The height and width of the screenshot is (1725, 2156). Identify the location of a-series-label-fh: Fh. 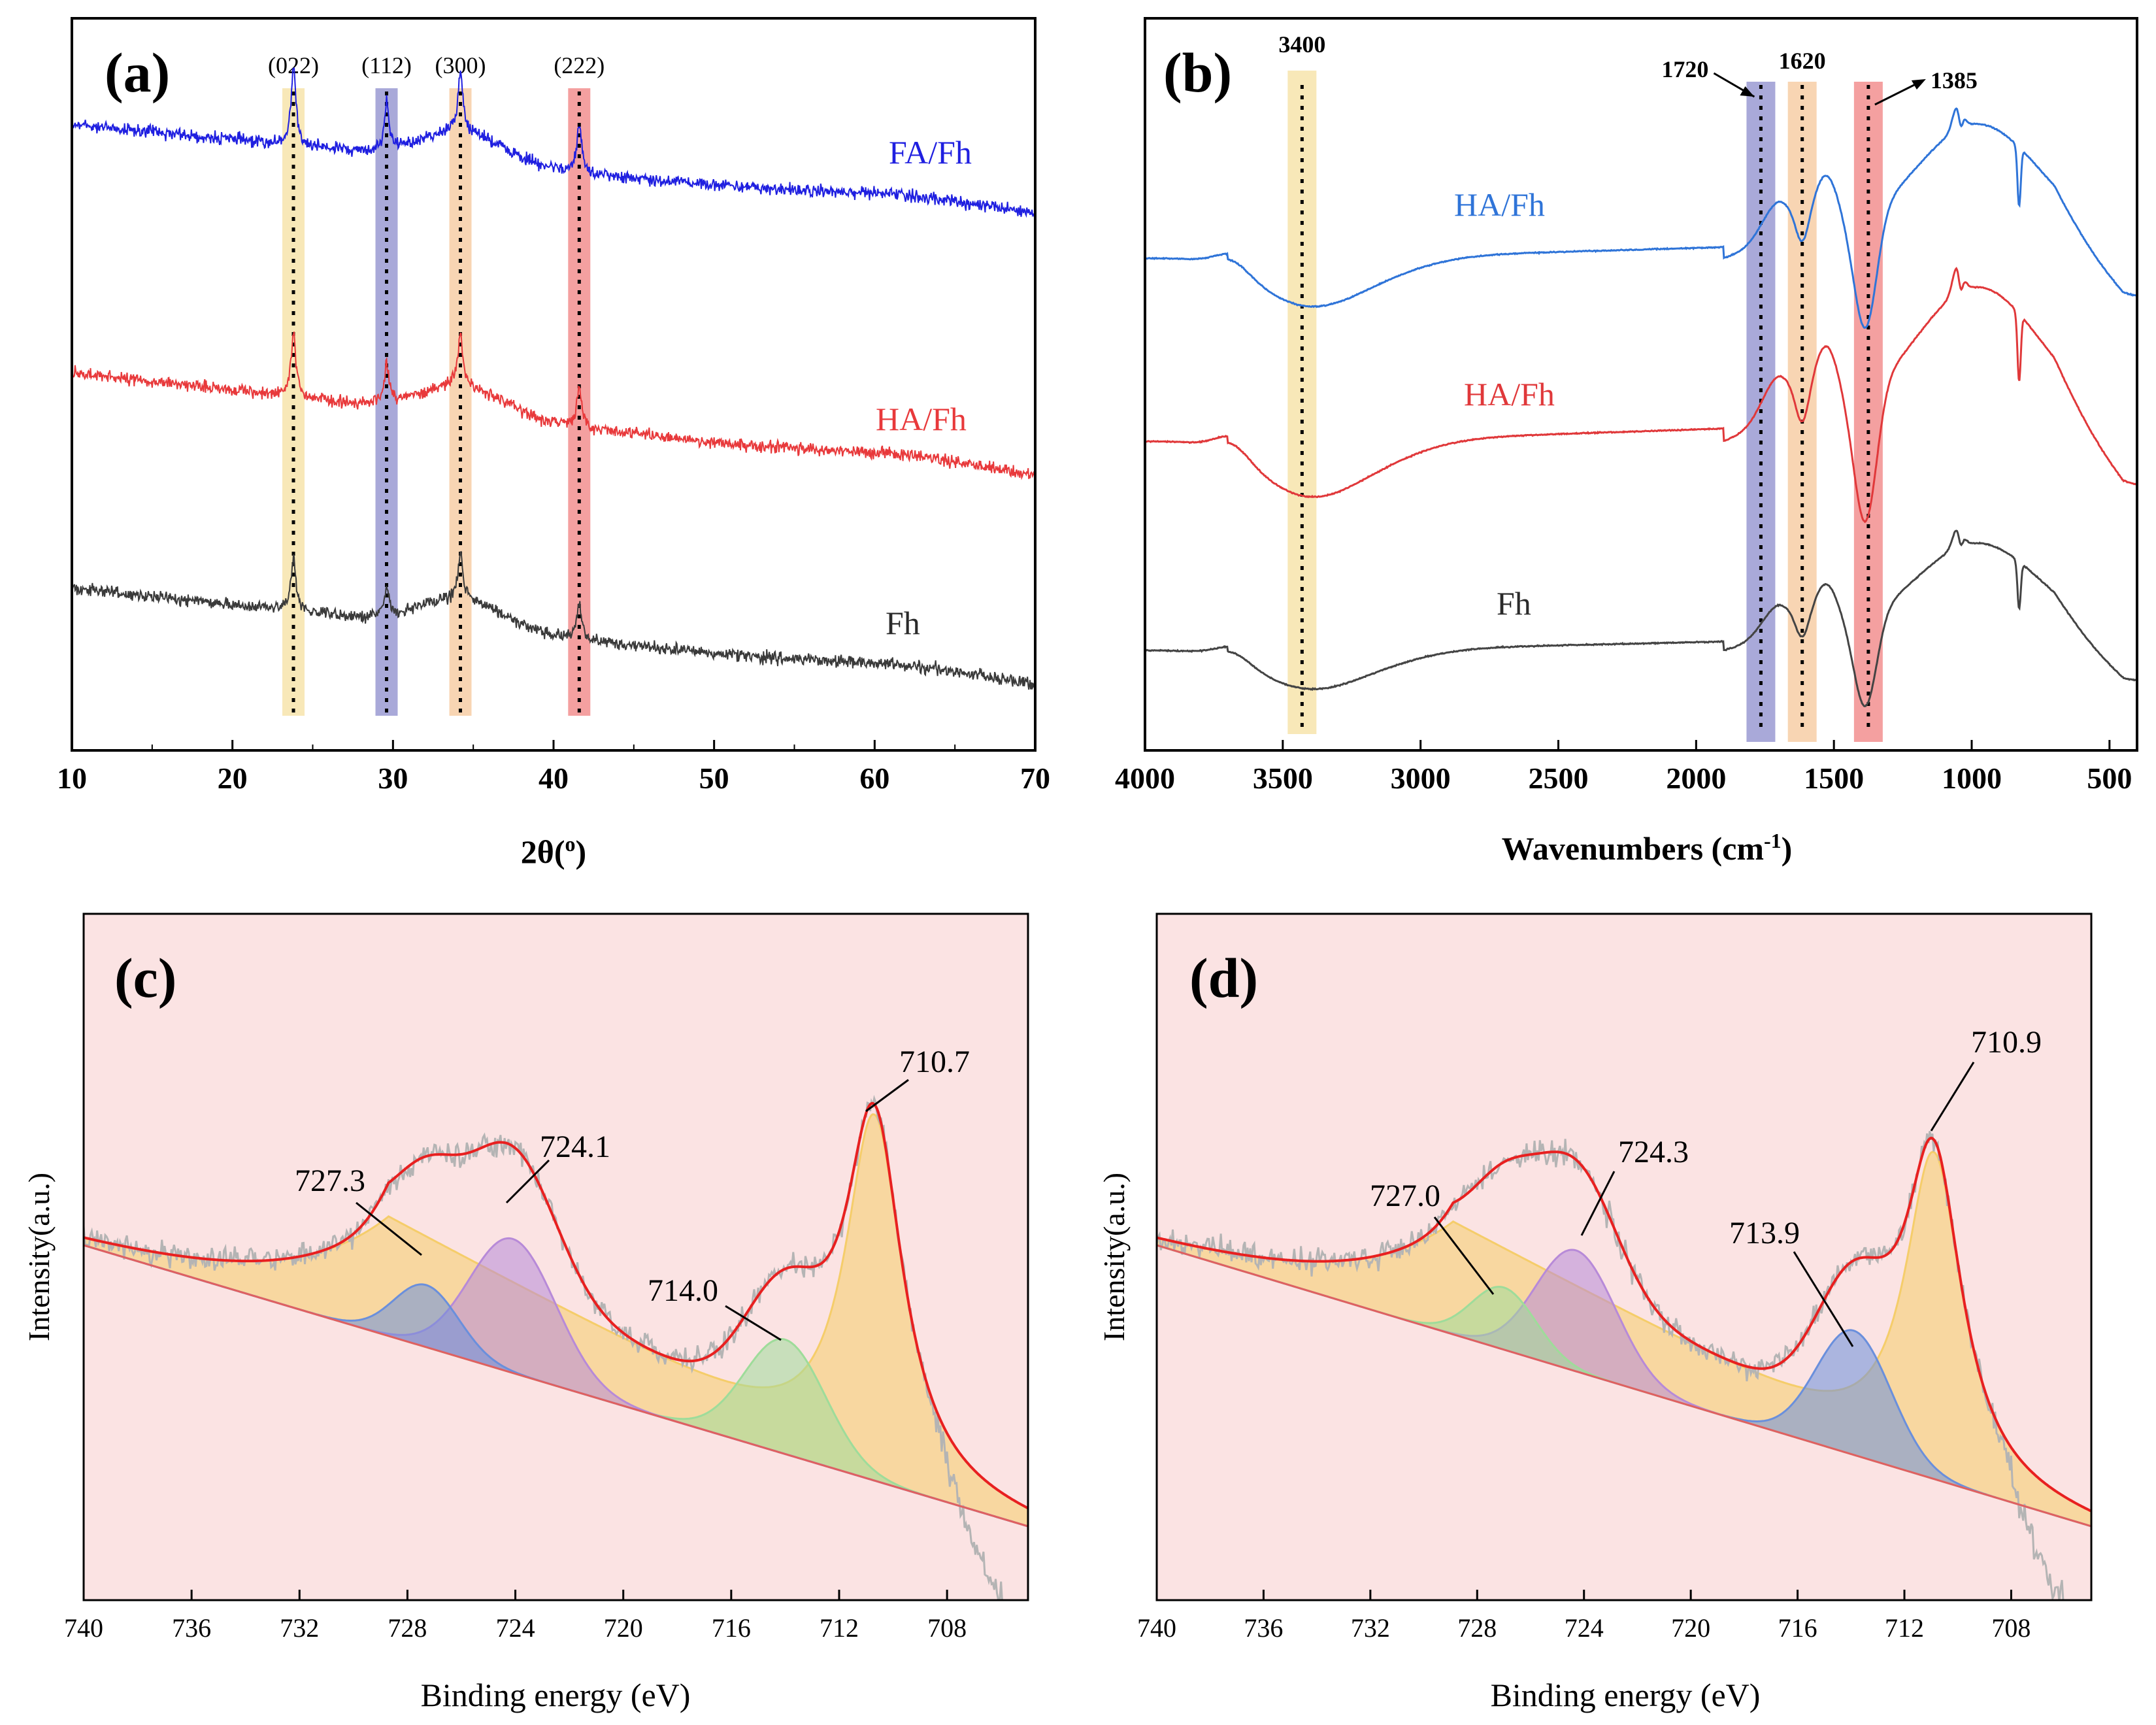
(903, 623).